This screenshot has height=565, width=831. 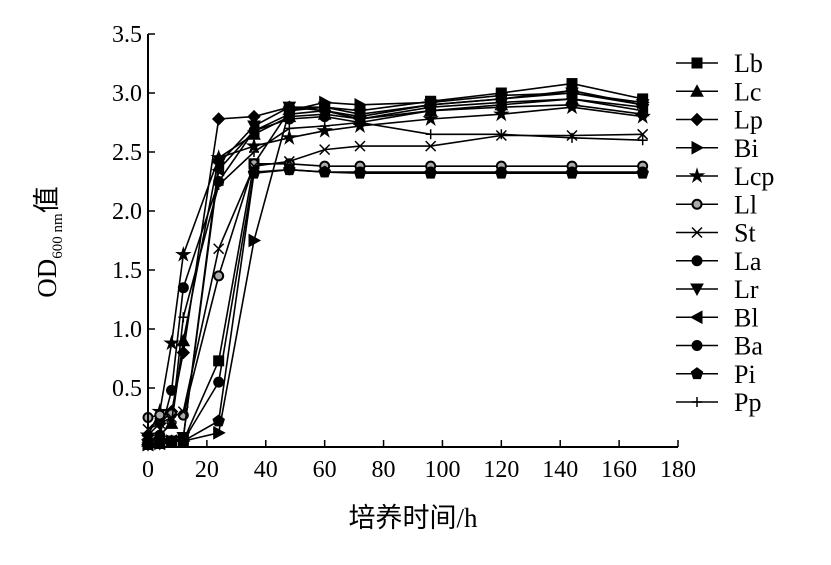 What do you see at coordinates (560, 470) in the screenshot?
I see `x-tick-label: 140` at bounding box center [560, 470].